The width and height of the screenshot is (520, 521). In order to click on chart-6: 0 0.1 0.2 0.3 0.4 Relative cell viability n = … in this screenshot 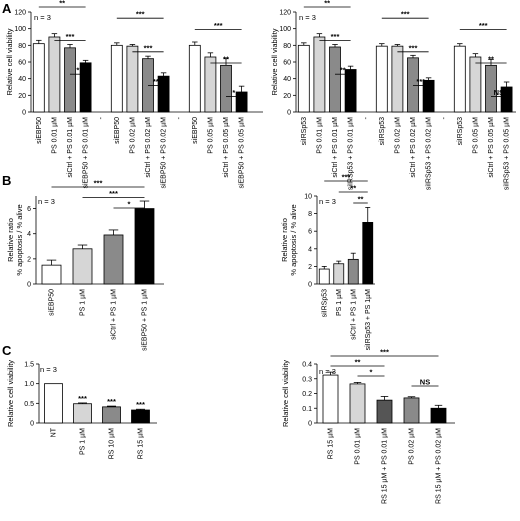, I will do `click(368, 426)`.